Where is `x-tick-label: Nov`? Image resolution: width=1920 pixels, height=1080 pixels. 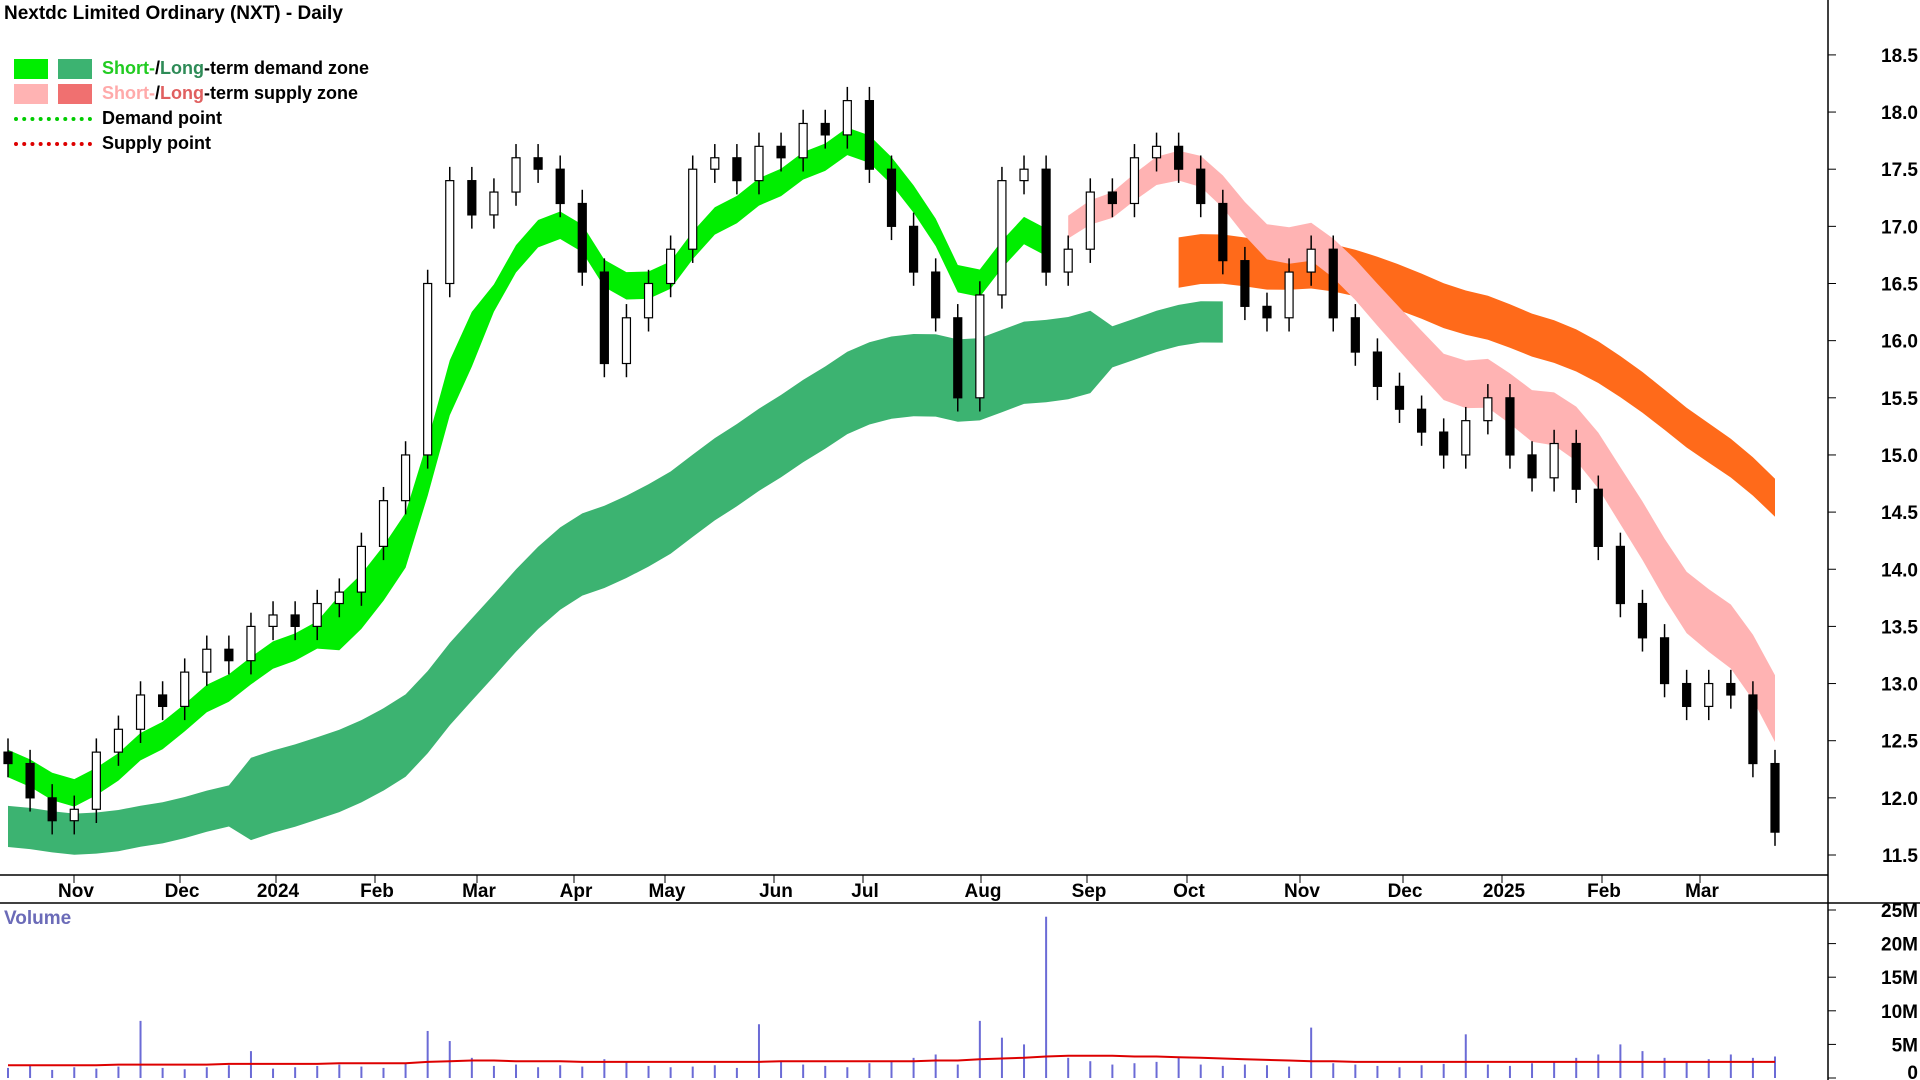
x-tick-label: Nov is located at coordinates (76, 891).